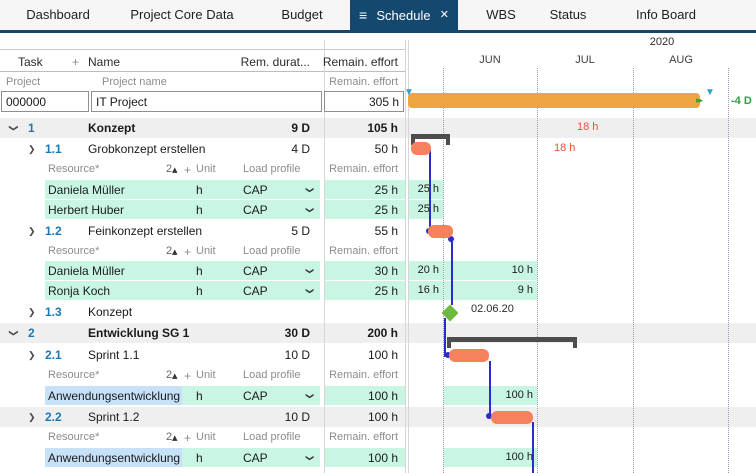  Describe the element at coordinates (114, 417) in the screenshot. I see `task-name: Sprint 1.2` at that location.